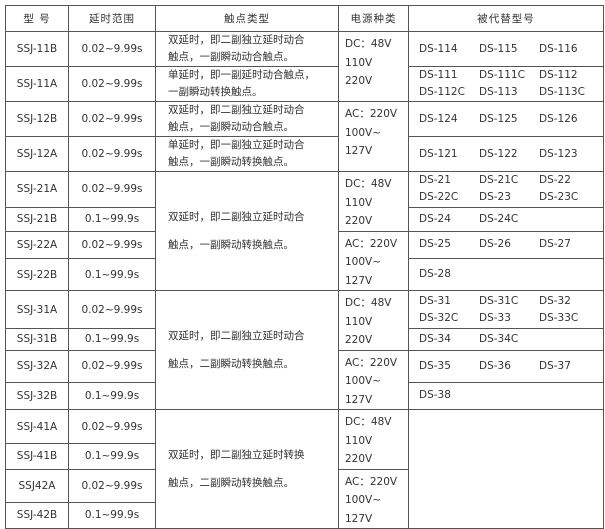 This screenshot has width=605, height=529. What do you see at coordinates (231, 245) in the screenshot?
I see `contact-type-line: 触点，一副瞬动转换触点。` at bounding box center [231, 245].